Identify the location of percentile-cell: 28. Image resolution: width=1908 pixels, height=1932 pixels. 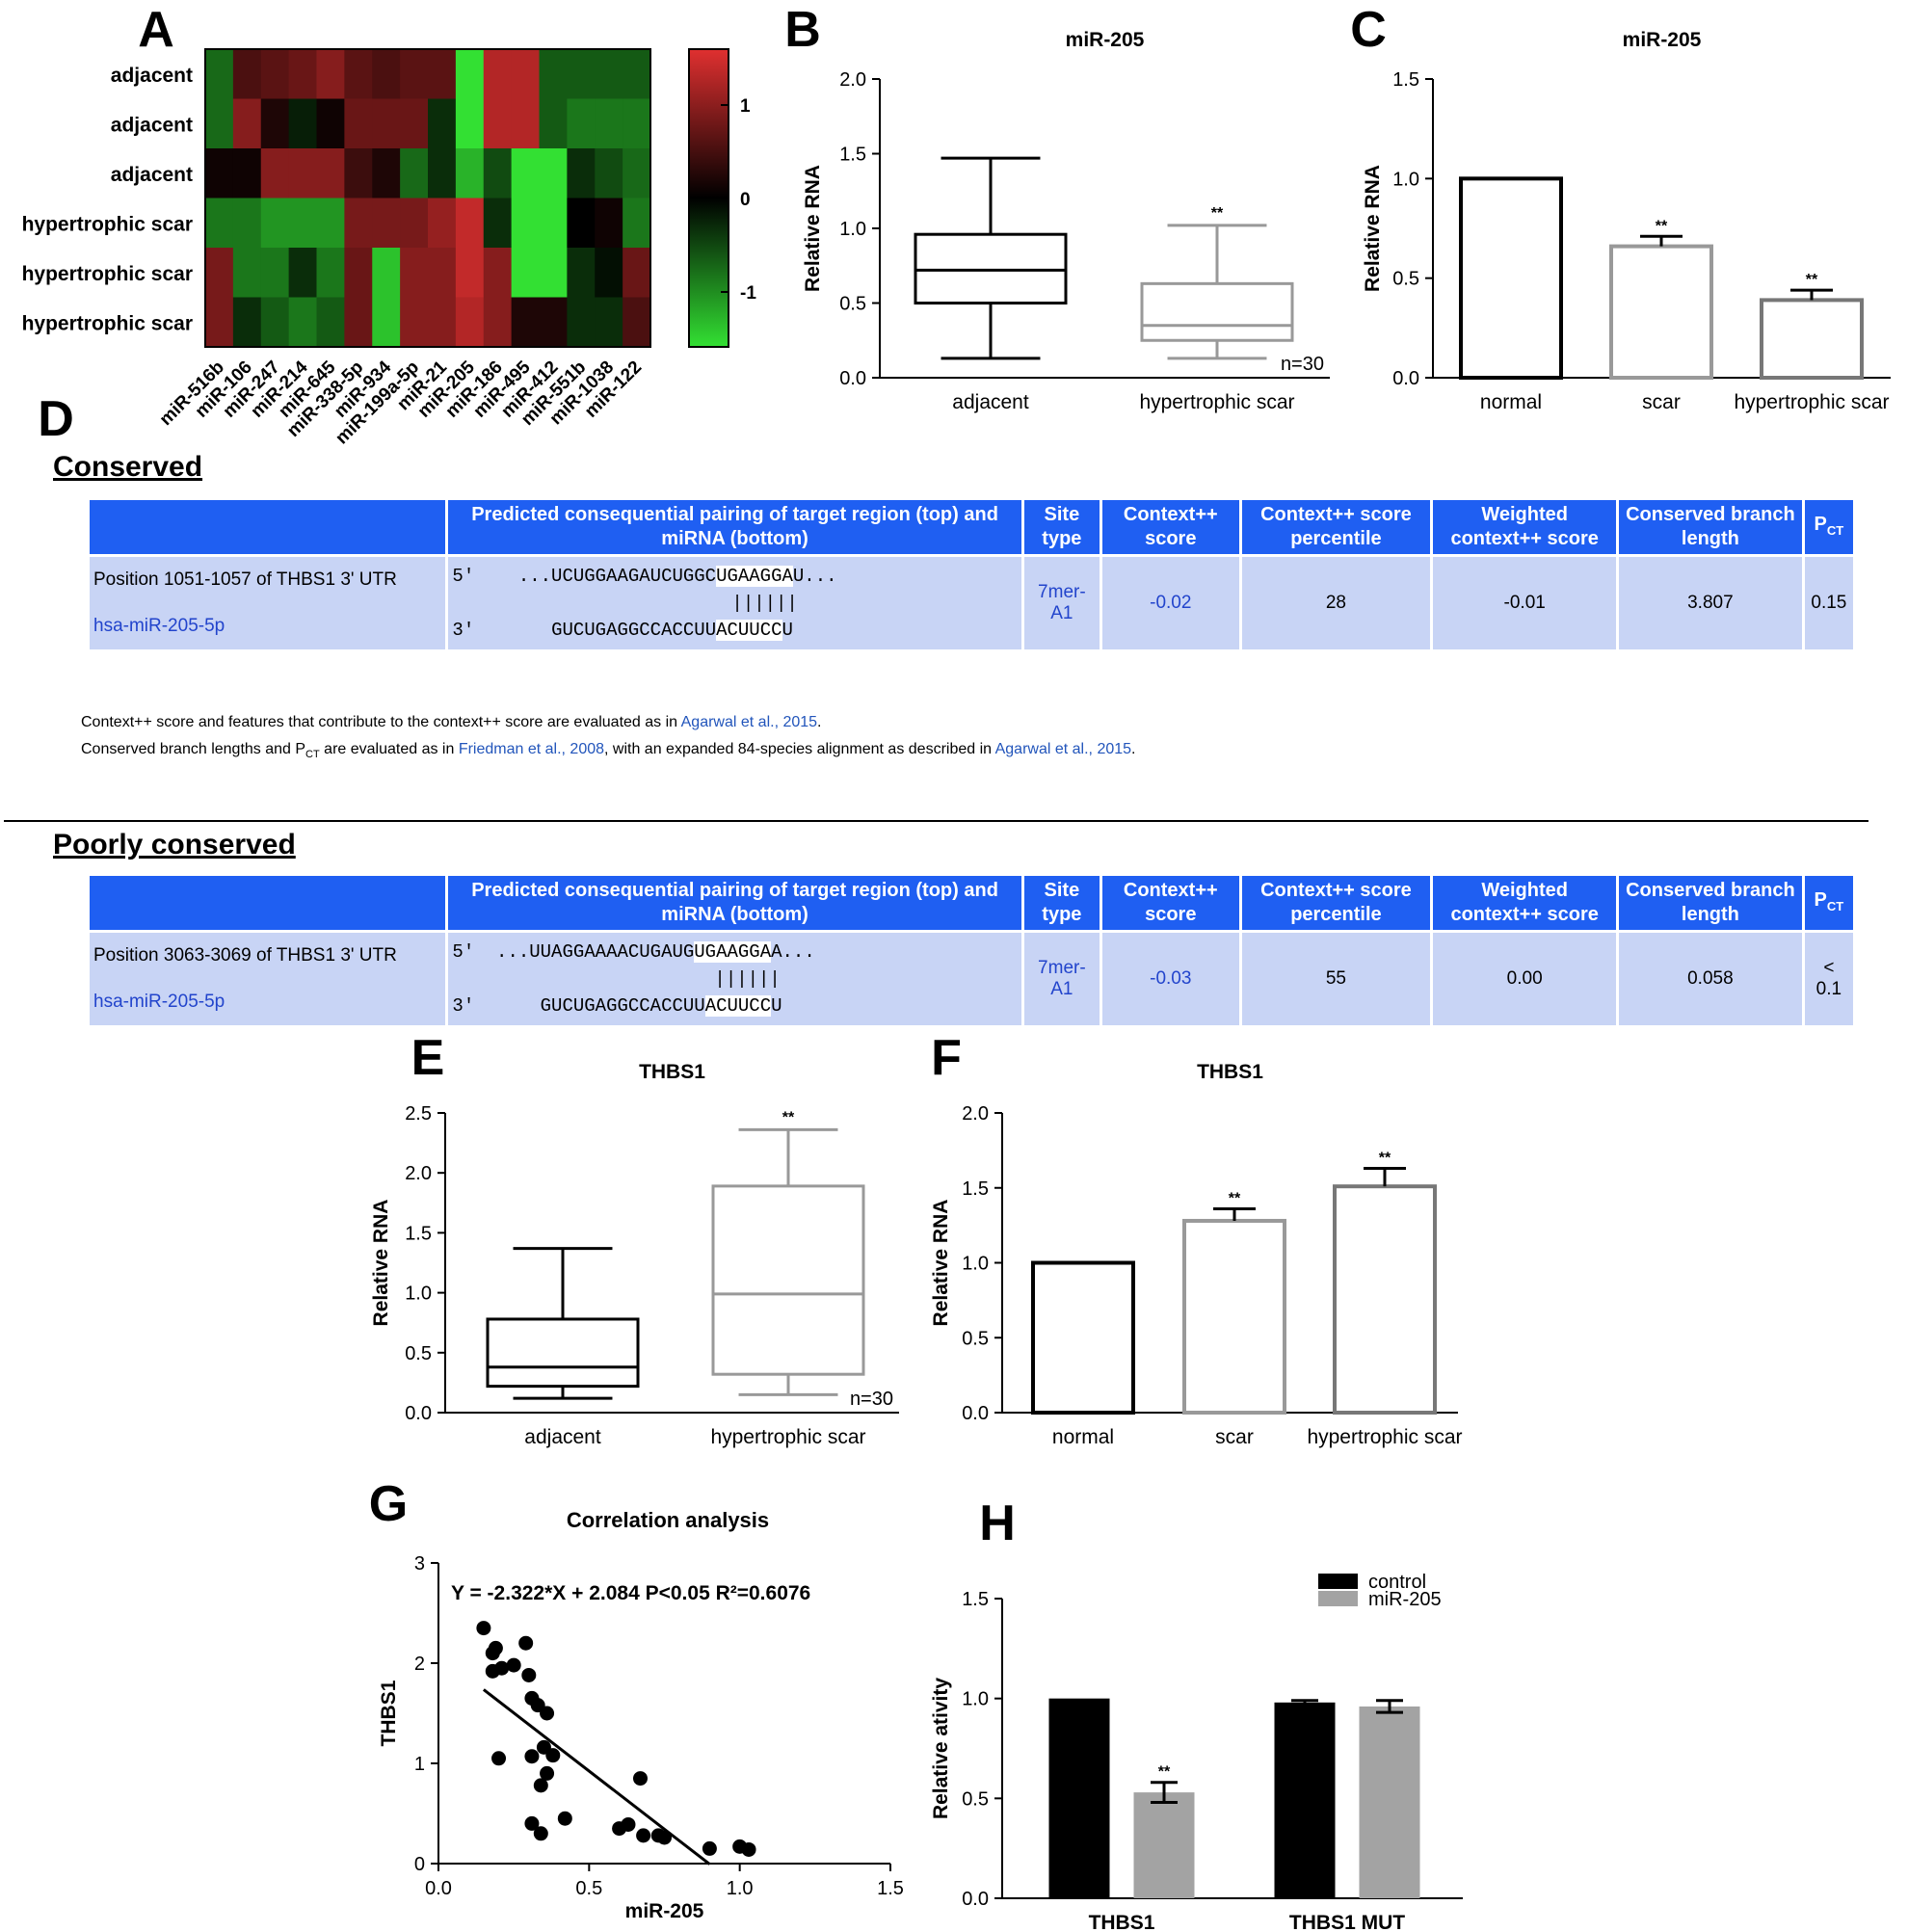
(1336, 603).